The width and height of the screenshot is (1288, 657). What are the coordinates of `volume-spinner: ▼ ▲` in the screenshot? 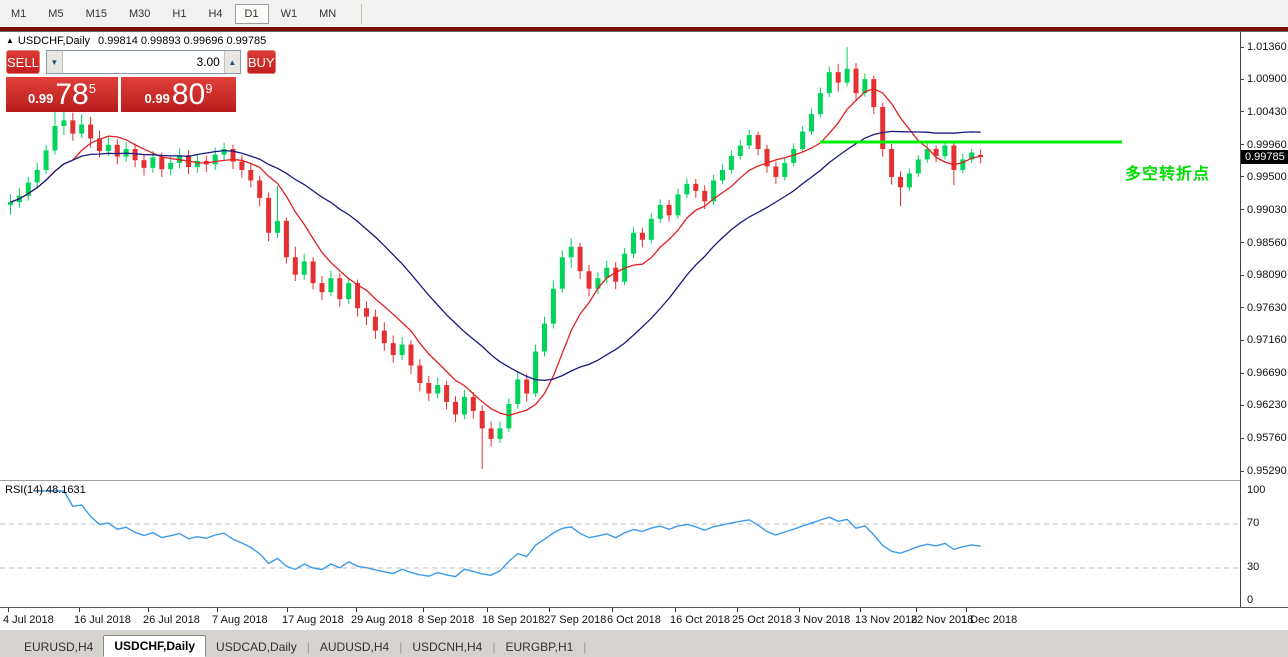 It's located at (143, 62).